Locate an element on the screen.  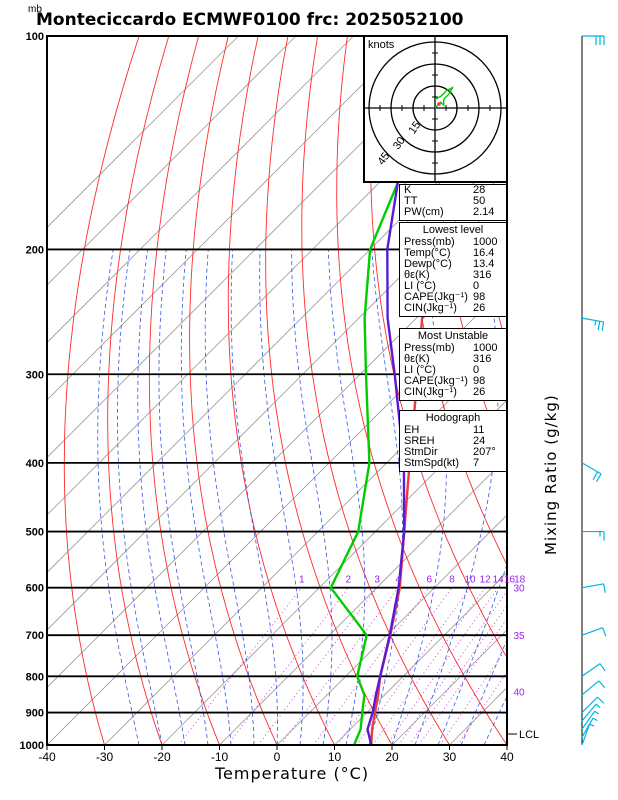
hodograph-ring-label: 30 is located at coordinates (399, 143).